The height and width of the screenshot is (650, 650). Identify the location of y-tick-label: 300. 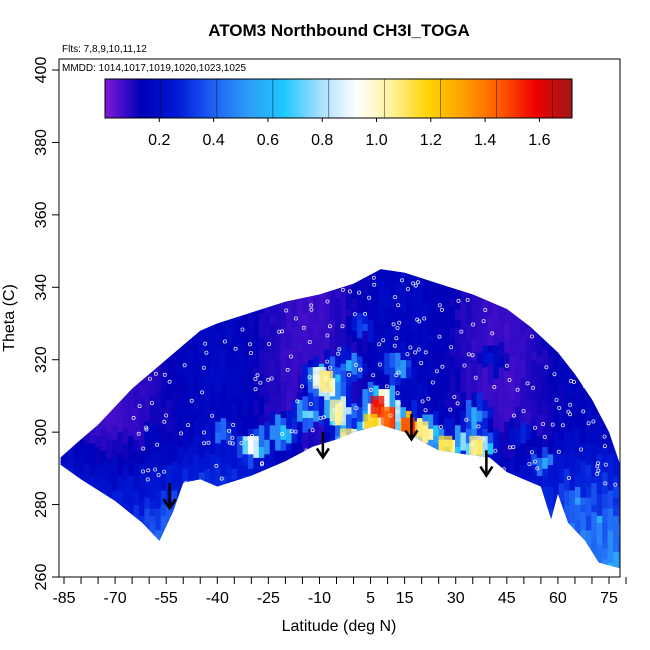
(41, 432).